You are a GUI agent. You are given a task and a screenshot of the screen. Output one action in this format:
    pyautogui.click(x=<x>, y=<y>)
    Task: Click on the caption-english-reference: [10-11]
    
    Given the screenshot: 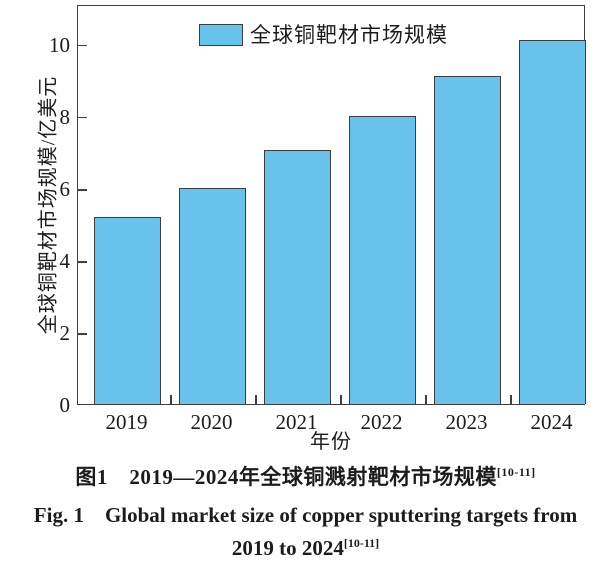 What is the action you would take?
    pyautogui.click(x=361, y=543)
    